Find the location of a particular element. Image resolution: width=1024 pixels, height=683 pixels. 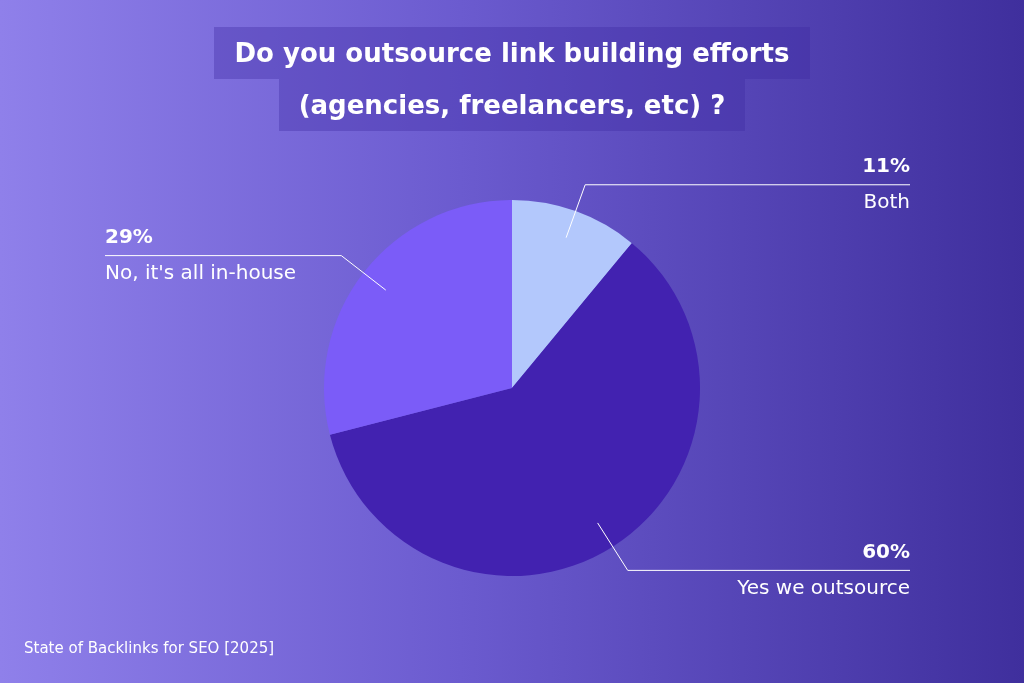

text: State of Backlinks for SEO [2025] is located at coordinates (149, 648).